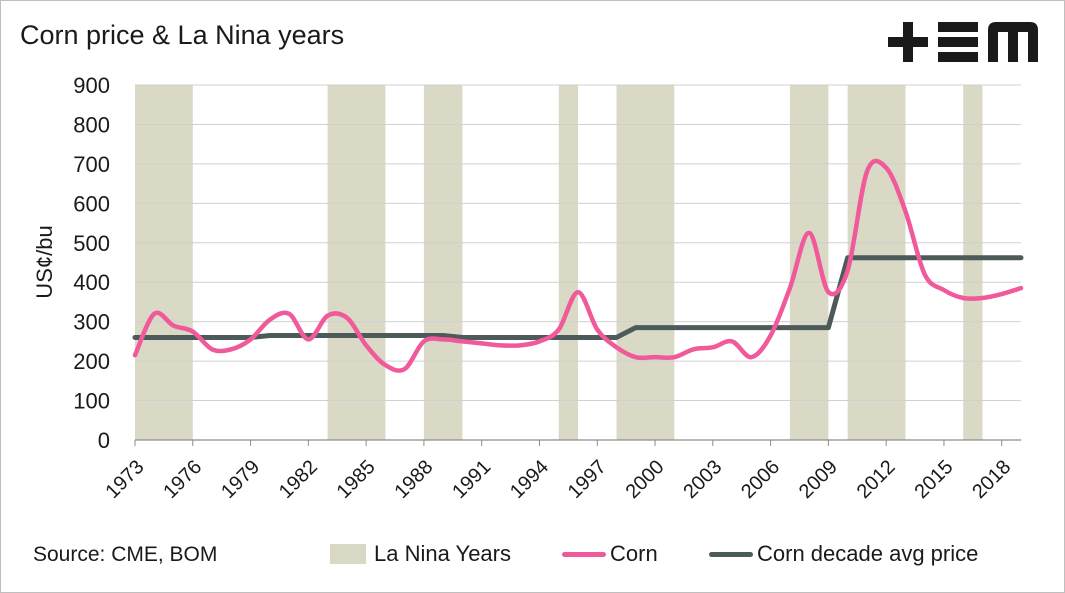 This screenshot has height=593, width=1065. What do you see at coordinates (298, 479) in the screenshot?
I see `x-tick-label: 1982` at bounding box center [298, 479].